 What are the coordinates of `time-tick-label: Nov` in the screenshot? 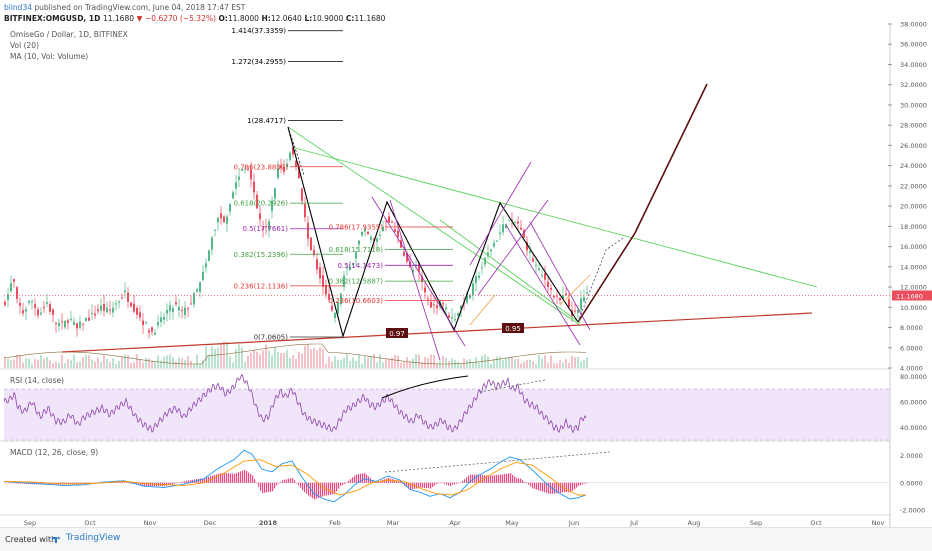 It's located at (150, 523).